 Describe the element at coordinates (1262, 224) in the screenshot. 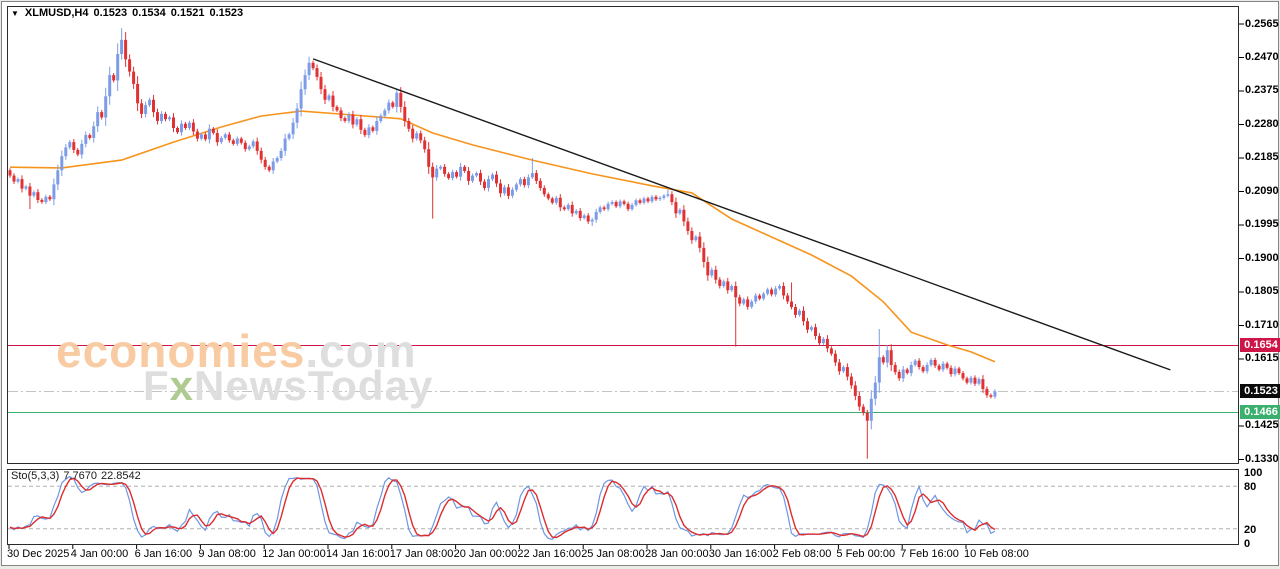

I see `price-axis-label: 0.1995` at that location.